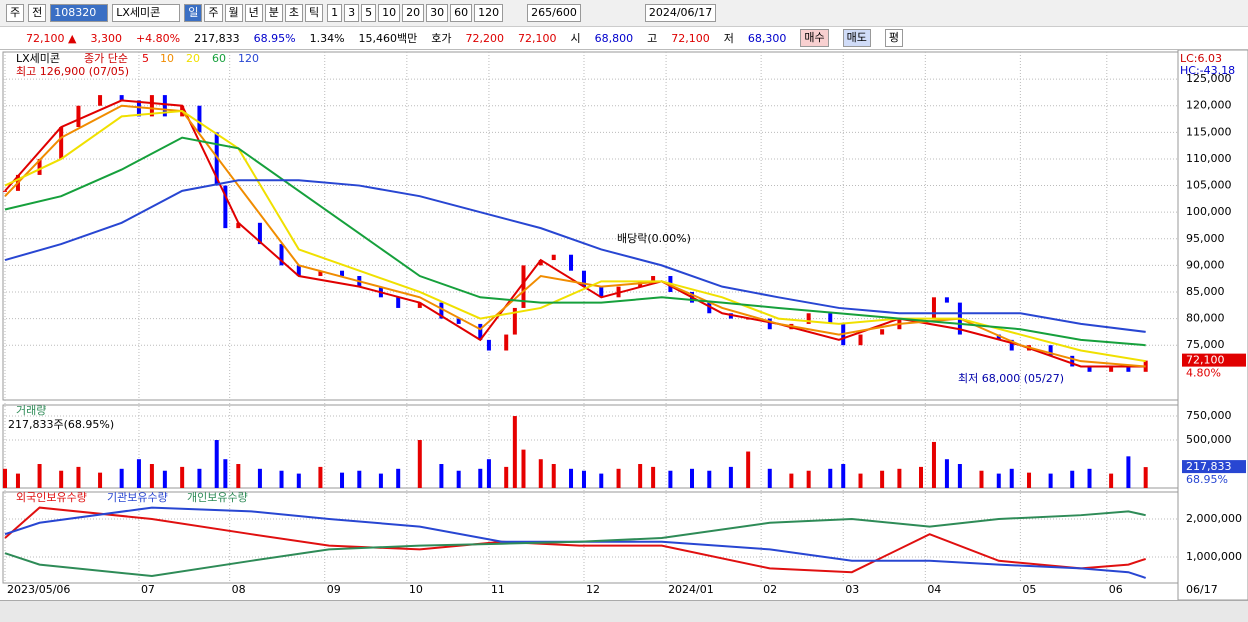 This screenshot has width=1248, height=622. What do you see at coordinates (461, 13) in the screenshot?
I see `intervals-button: 60` at bounding box center [461, 13].